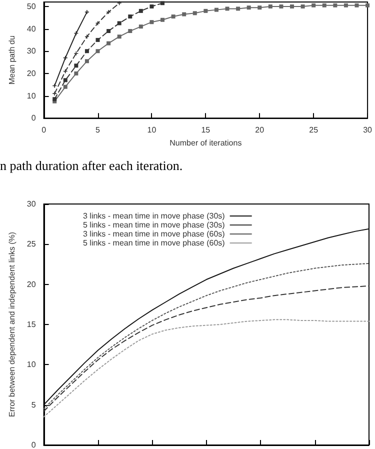 The width and height of the screenshot is (375, 449). What do you see at coordinates (33, 405) in the screenshot?
I see `y-tick-label: 5` at bounding box center [33, 405].